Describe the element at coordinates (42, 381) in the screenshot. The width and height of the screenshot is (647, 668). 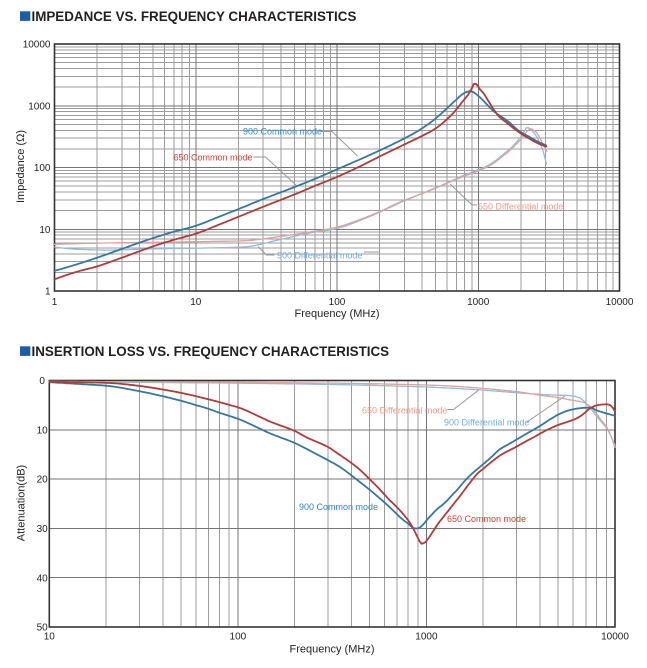
I see `svg-text: 0` at that location.